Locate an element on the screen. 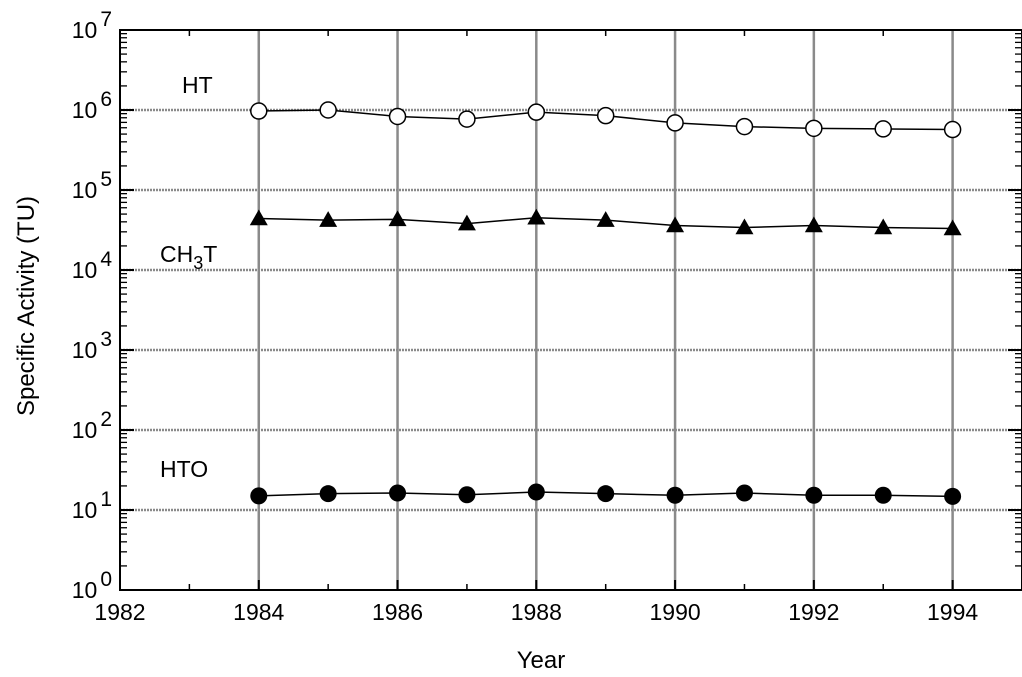 Image resolution: width=1022 pixels, height=677 pixels. y-tick-label: 10 5 is located at coordinates (92, 185).